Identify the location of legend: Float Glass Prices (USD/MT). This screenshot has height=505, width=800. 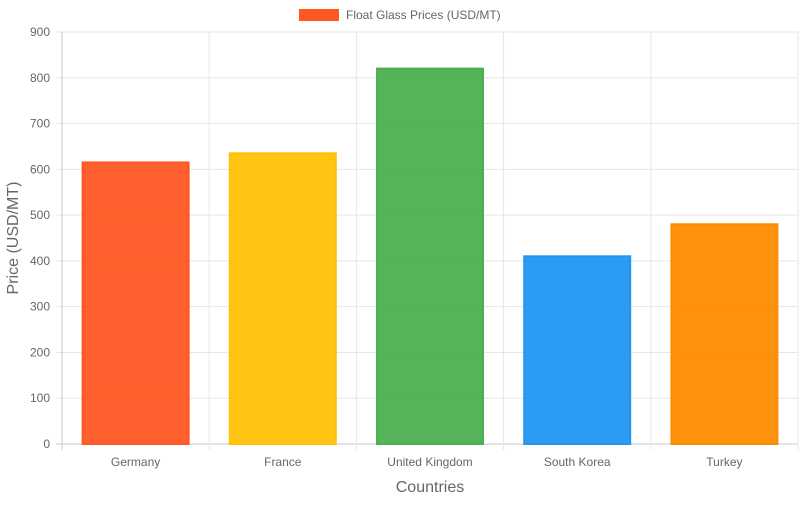
(400, 15).